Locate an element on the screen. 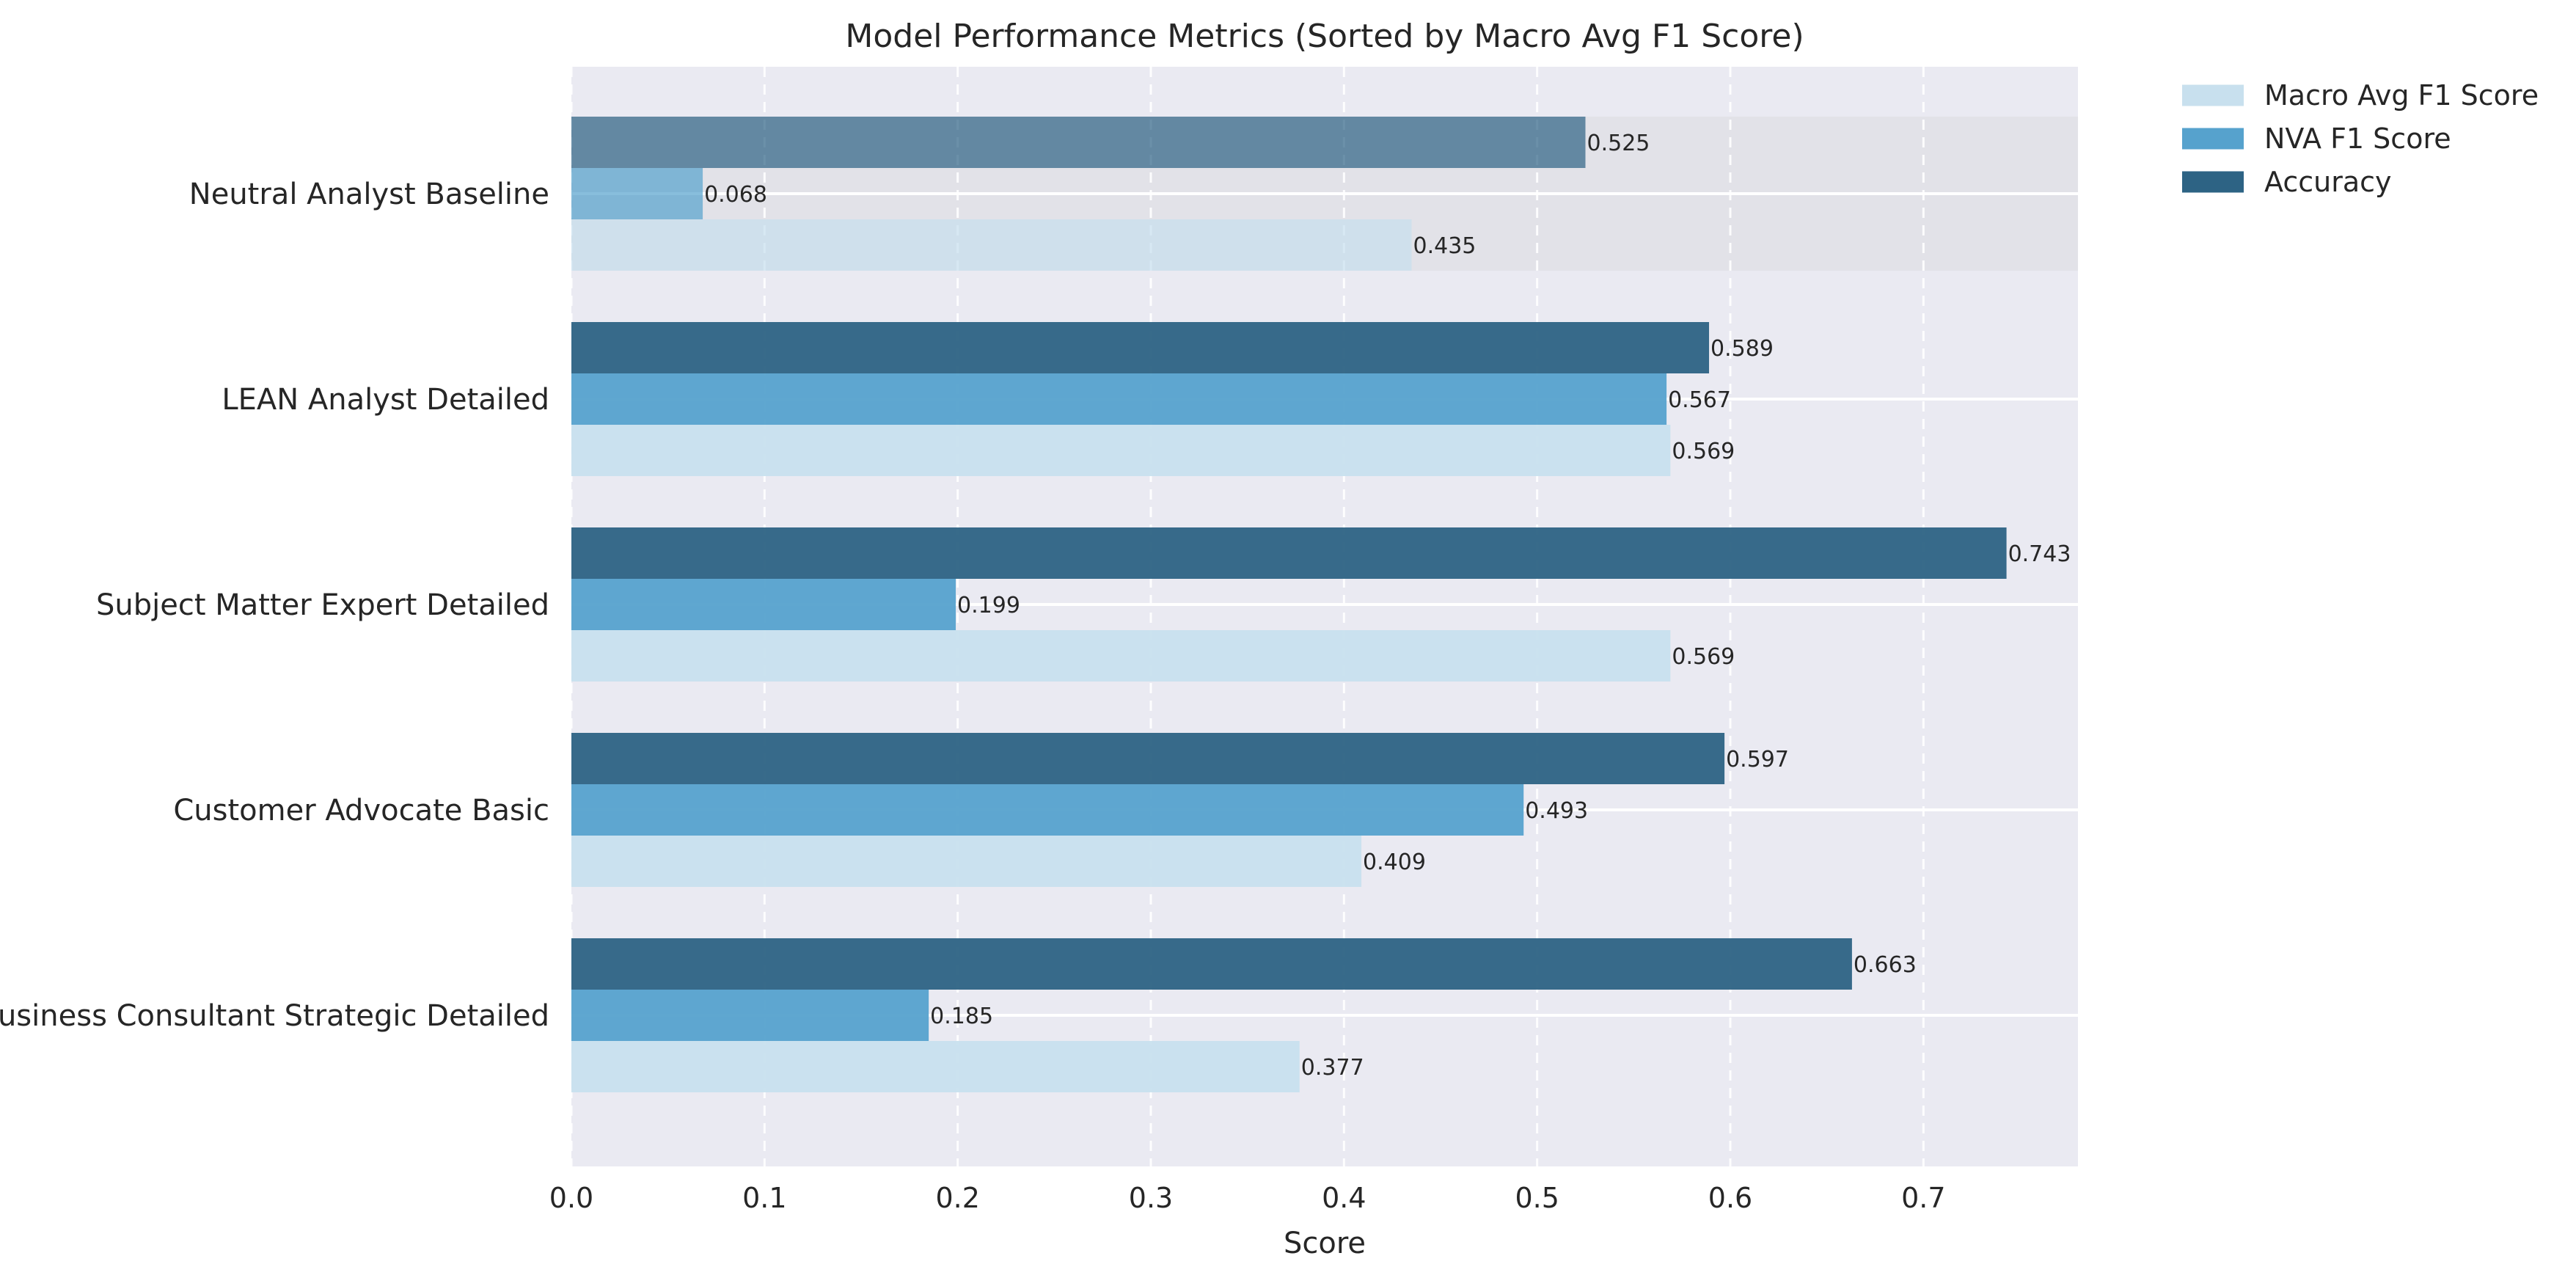 The height and width of the screenshot is (1286, 2576). bar-value-label-accuracy-neutral-analyst-baseline: 0.525 is located at coordinates (1619, 143).